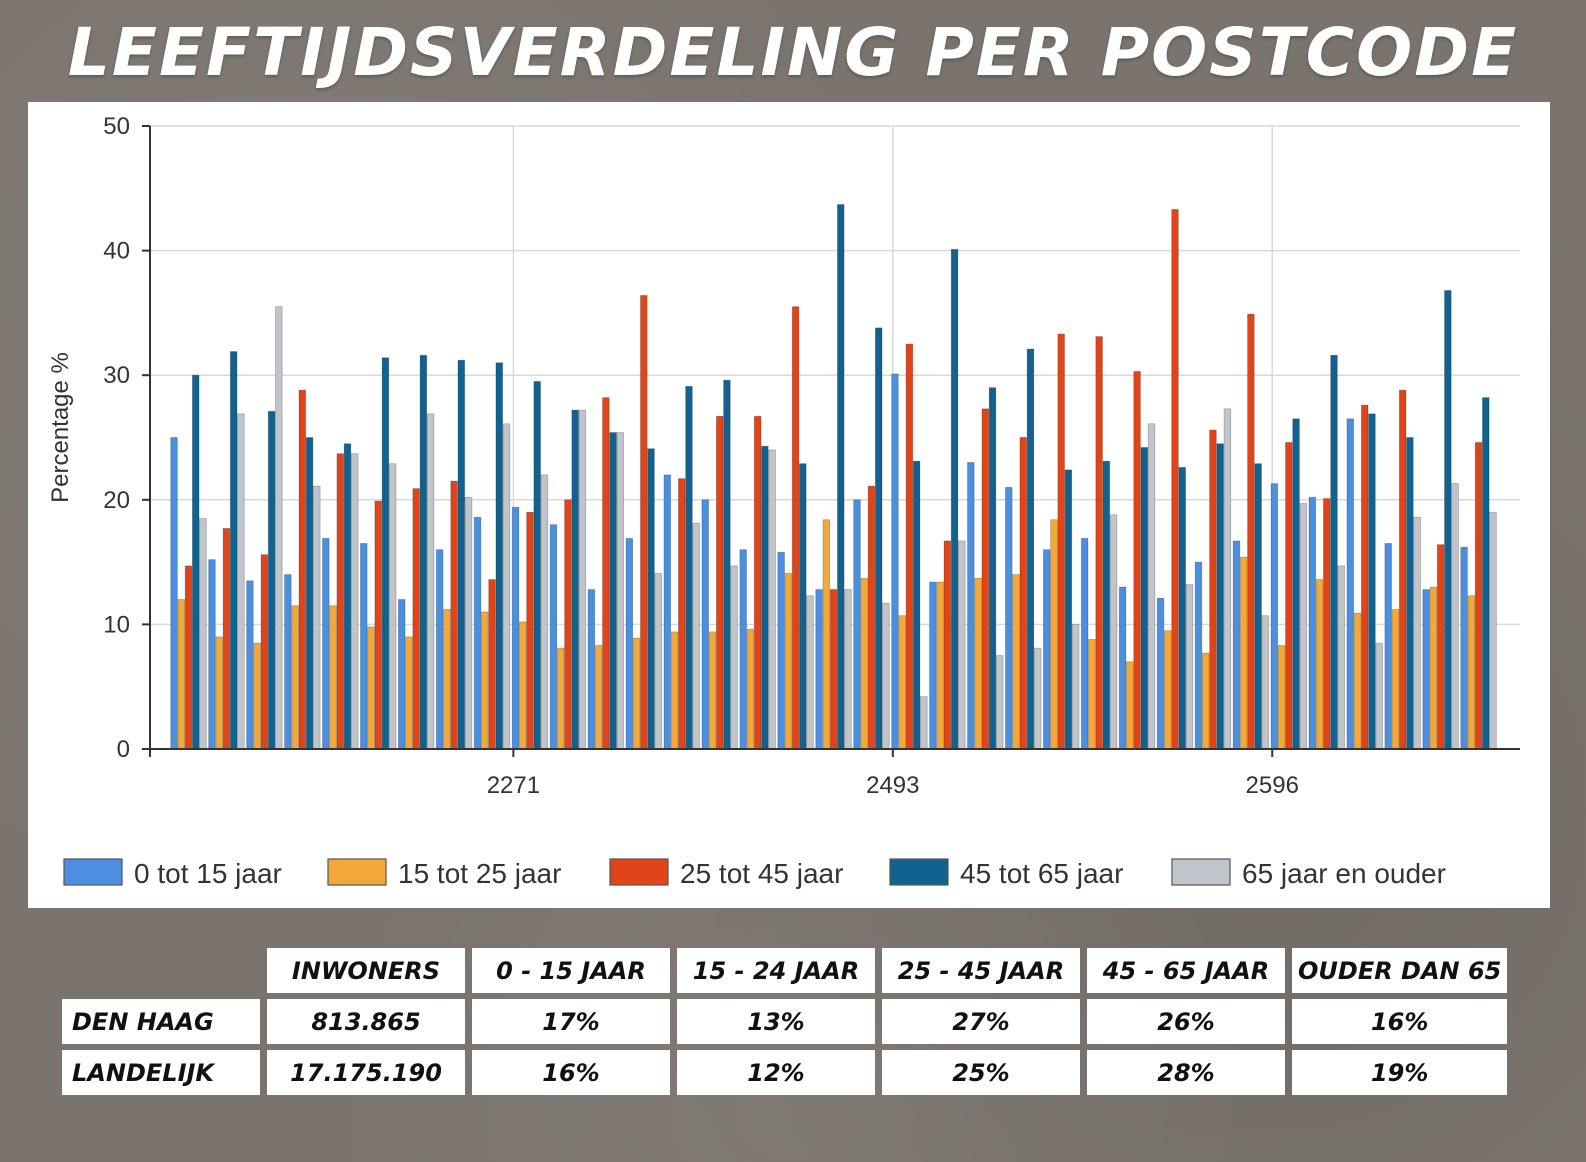  What do you see at coordinates (161, 1021) in the screenshot?
I see `row-label-den-haag: DEN HAAG` at bounding box center [161, 1021].